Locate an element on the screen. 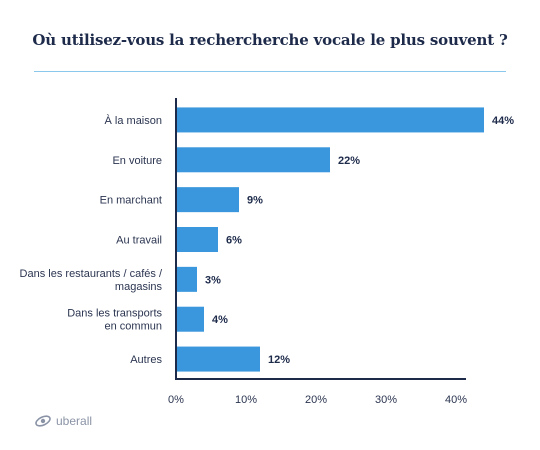  category-label: Au travail is located at coordinates (139, 241).